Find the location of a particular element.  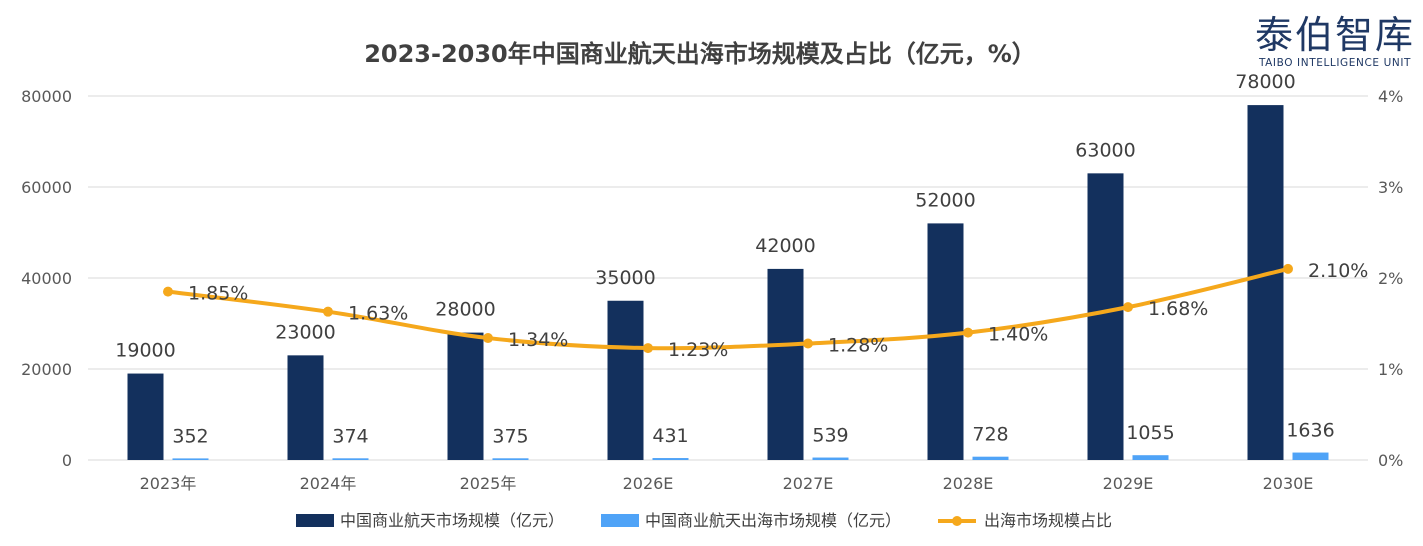

x-tick-label: 2028E is located at coordinates (968, 483).